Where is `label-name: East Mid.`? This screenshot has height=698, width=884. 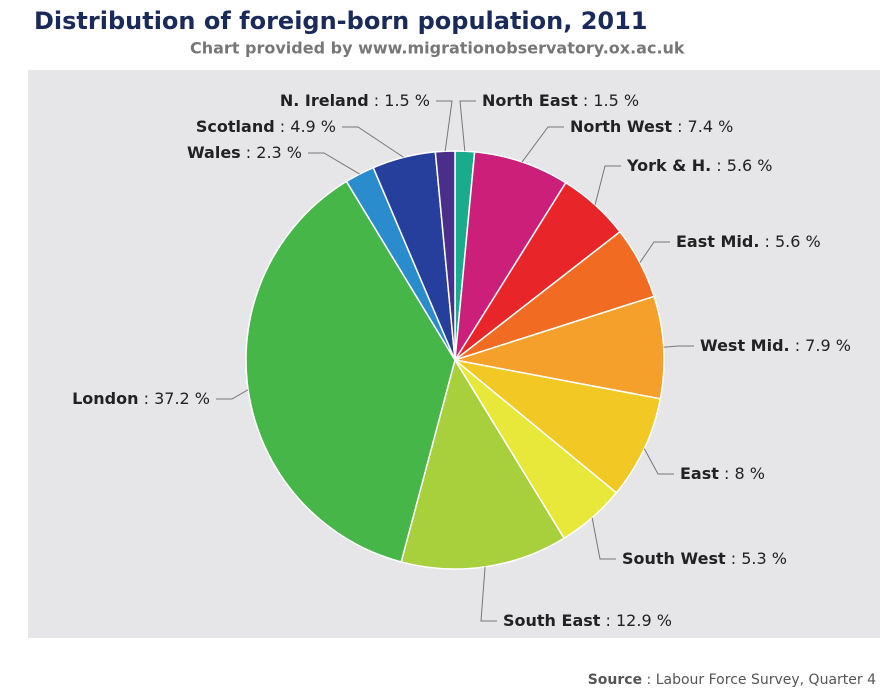 label-name: East Mid. is located at coordinates (717, 241).